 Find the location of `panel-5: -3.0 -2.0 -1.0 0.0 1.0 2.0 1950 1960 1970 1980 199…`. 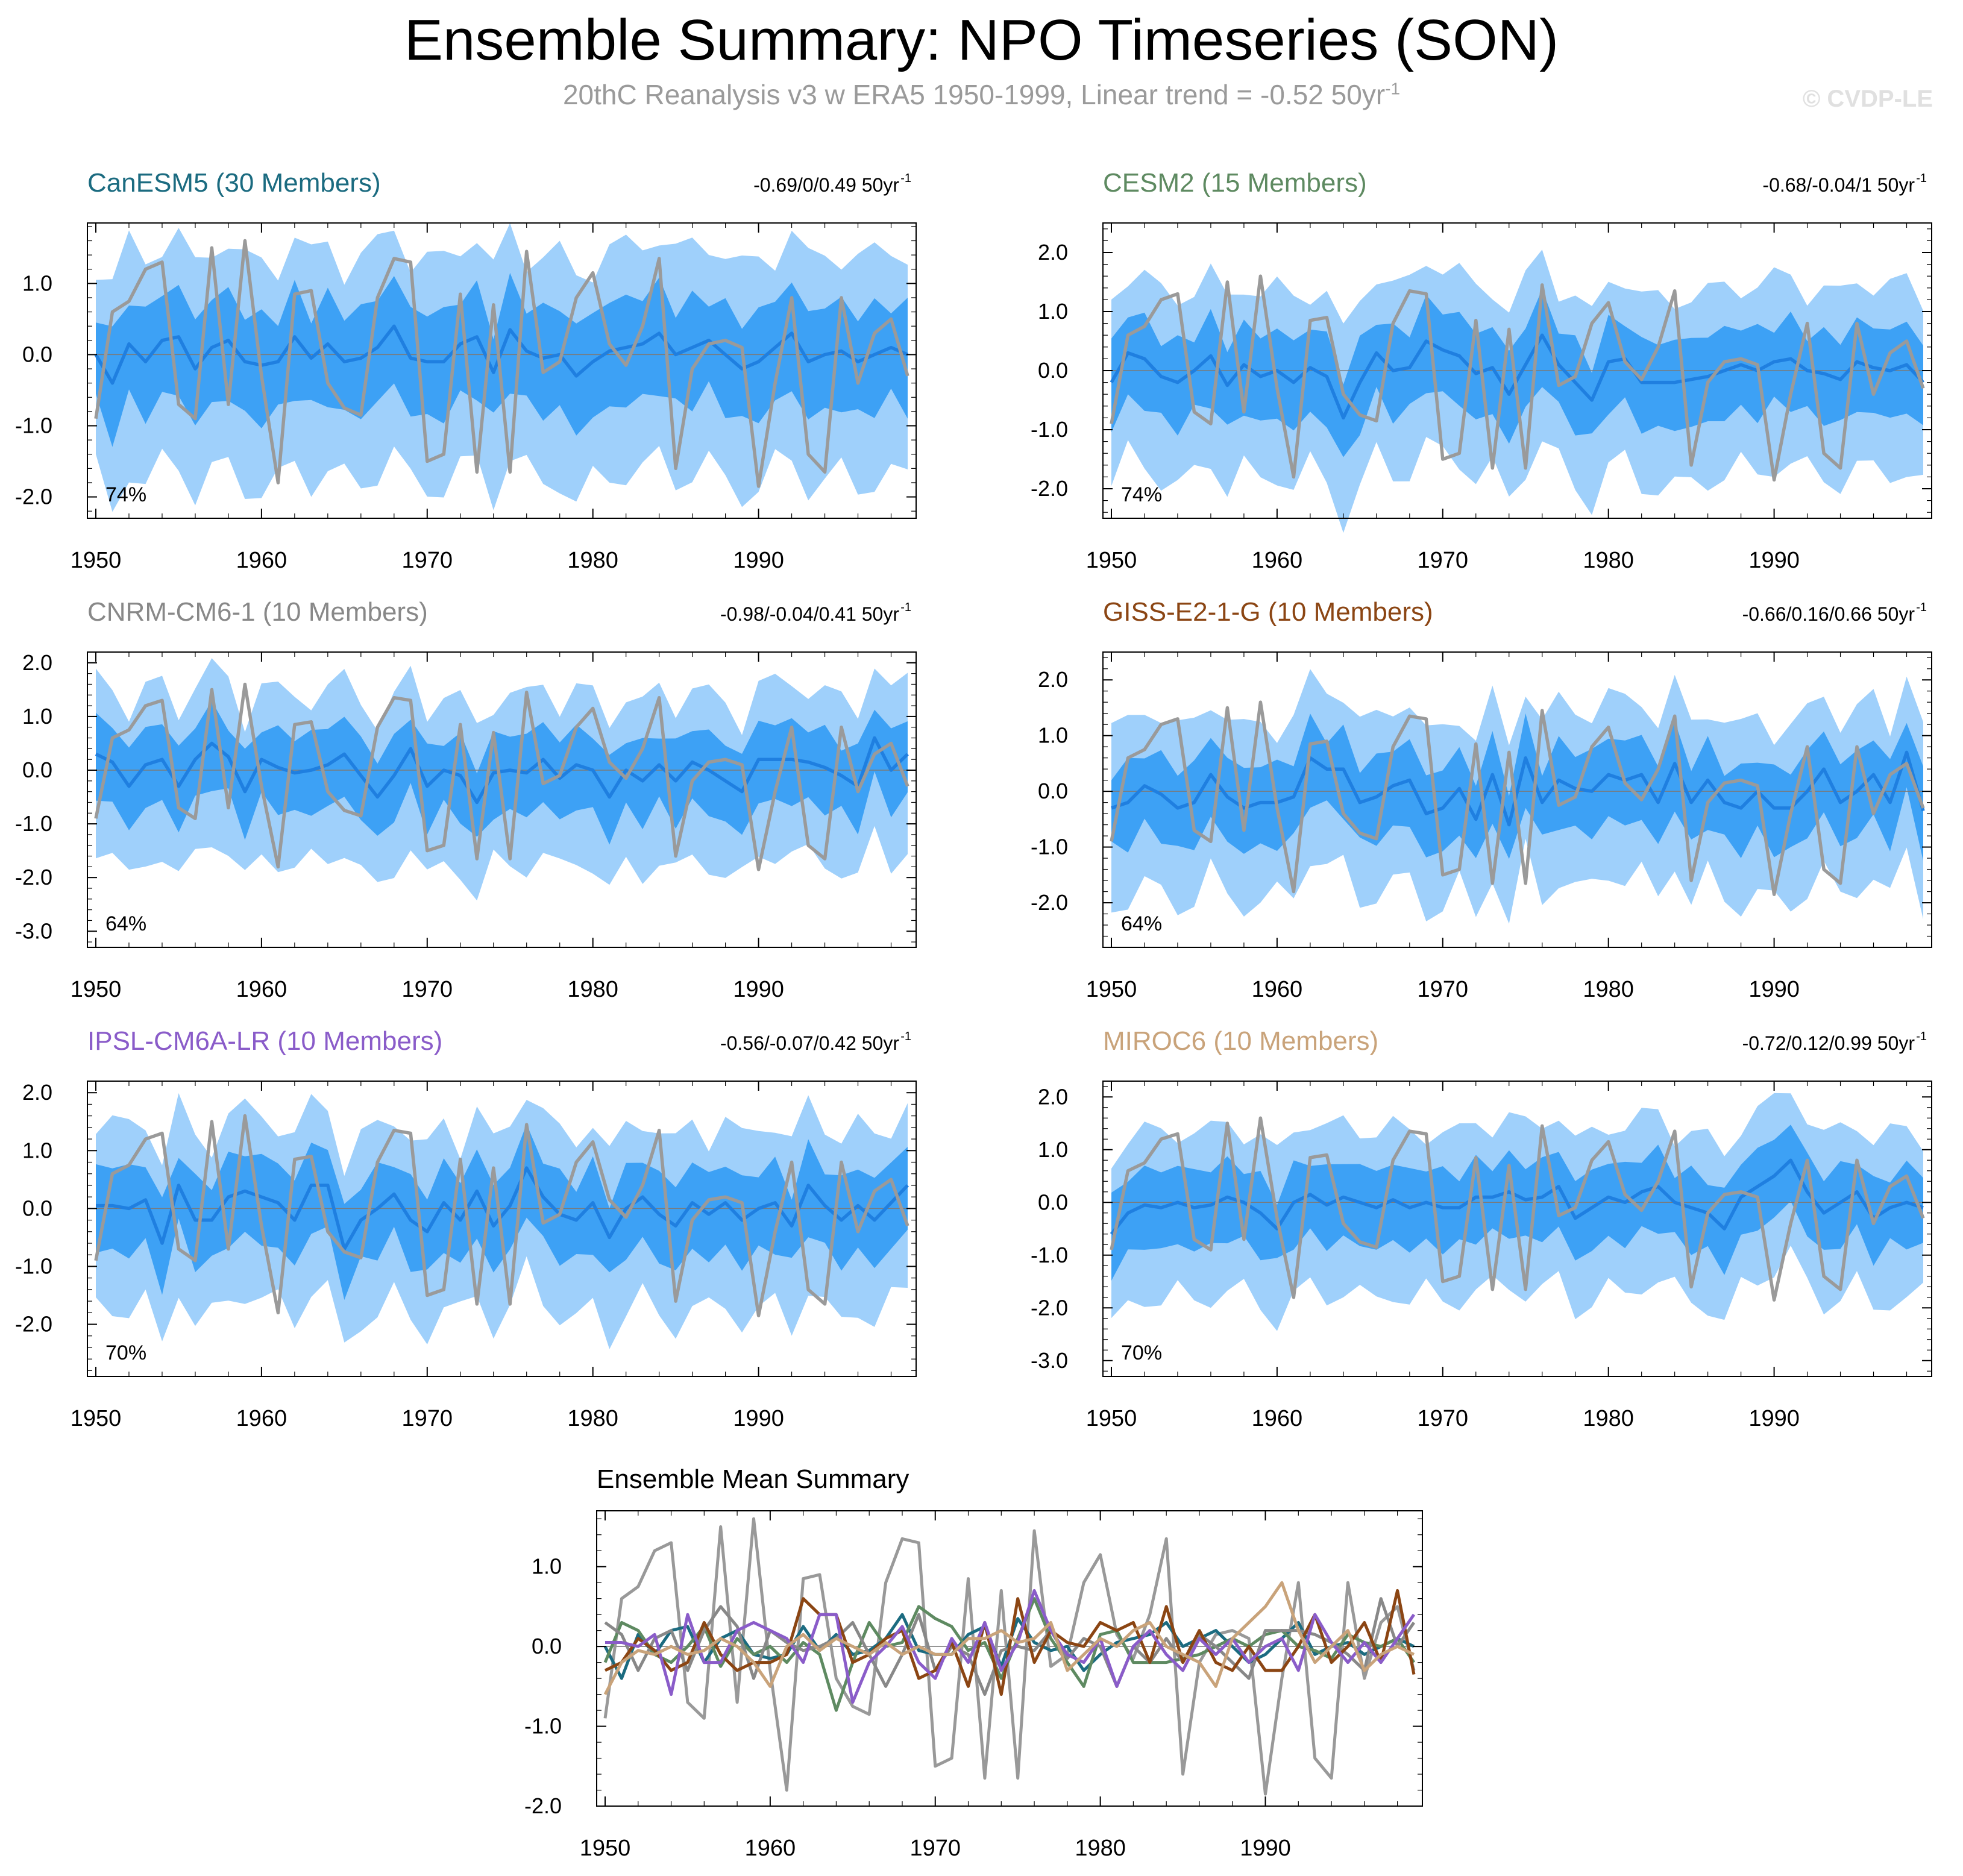

panel-5: -3.0 -2.0 -1.0 0.0 1.0 2.0 1950 1960 1970 1980 199… is located at coordinates (1481, 1228).